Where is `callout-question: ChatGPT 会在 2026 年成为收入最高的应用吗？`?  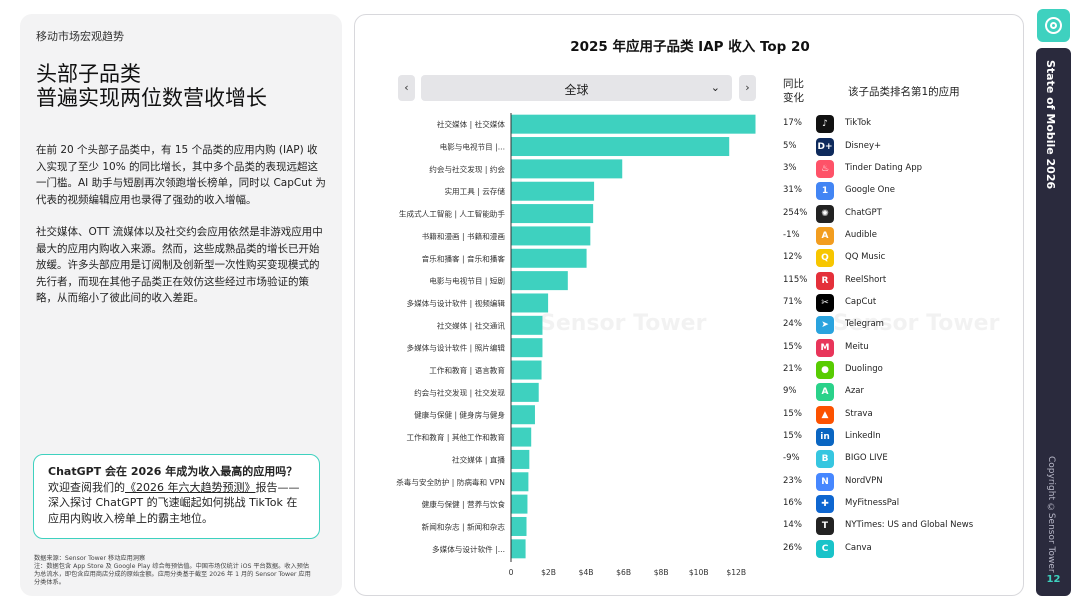
callout-question: ChatGPT 会在 2026 年成为收入最高的应用吗？ is located at coordinates (173, 471).